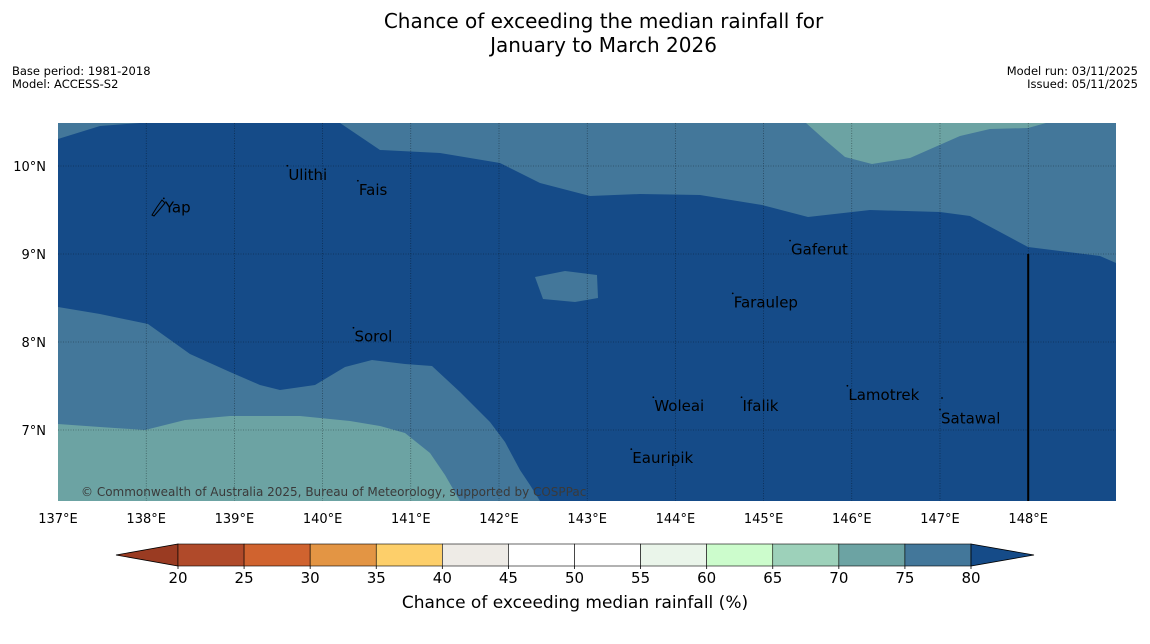 Image resolution: width=1150 pixels, height=644 pixels. I want to click on zone-70-75-south, so click(259, 458).